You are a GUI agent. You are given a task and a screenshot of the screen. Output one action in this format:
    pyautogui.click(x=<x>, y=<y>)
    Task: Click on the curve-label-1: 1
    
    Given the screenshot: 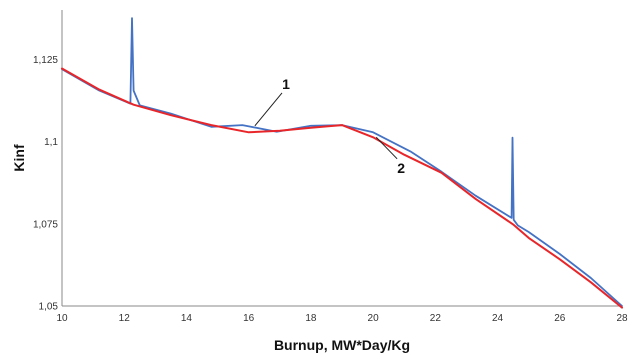 What is the action you would take?
    pyautogui.click(x=286, y=84)
    